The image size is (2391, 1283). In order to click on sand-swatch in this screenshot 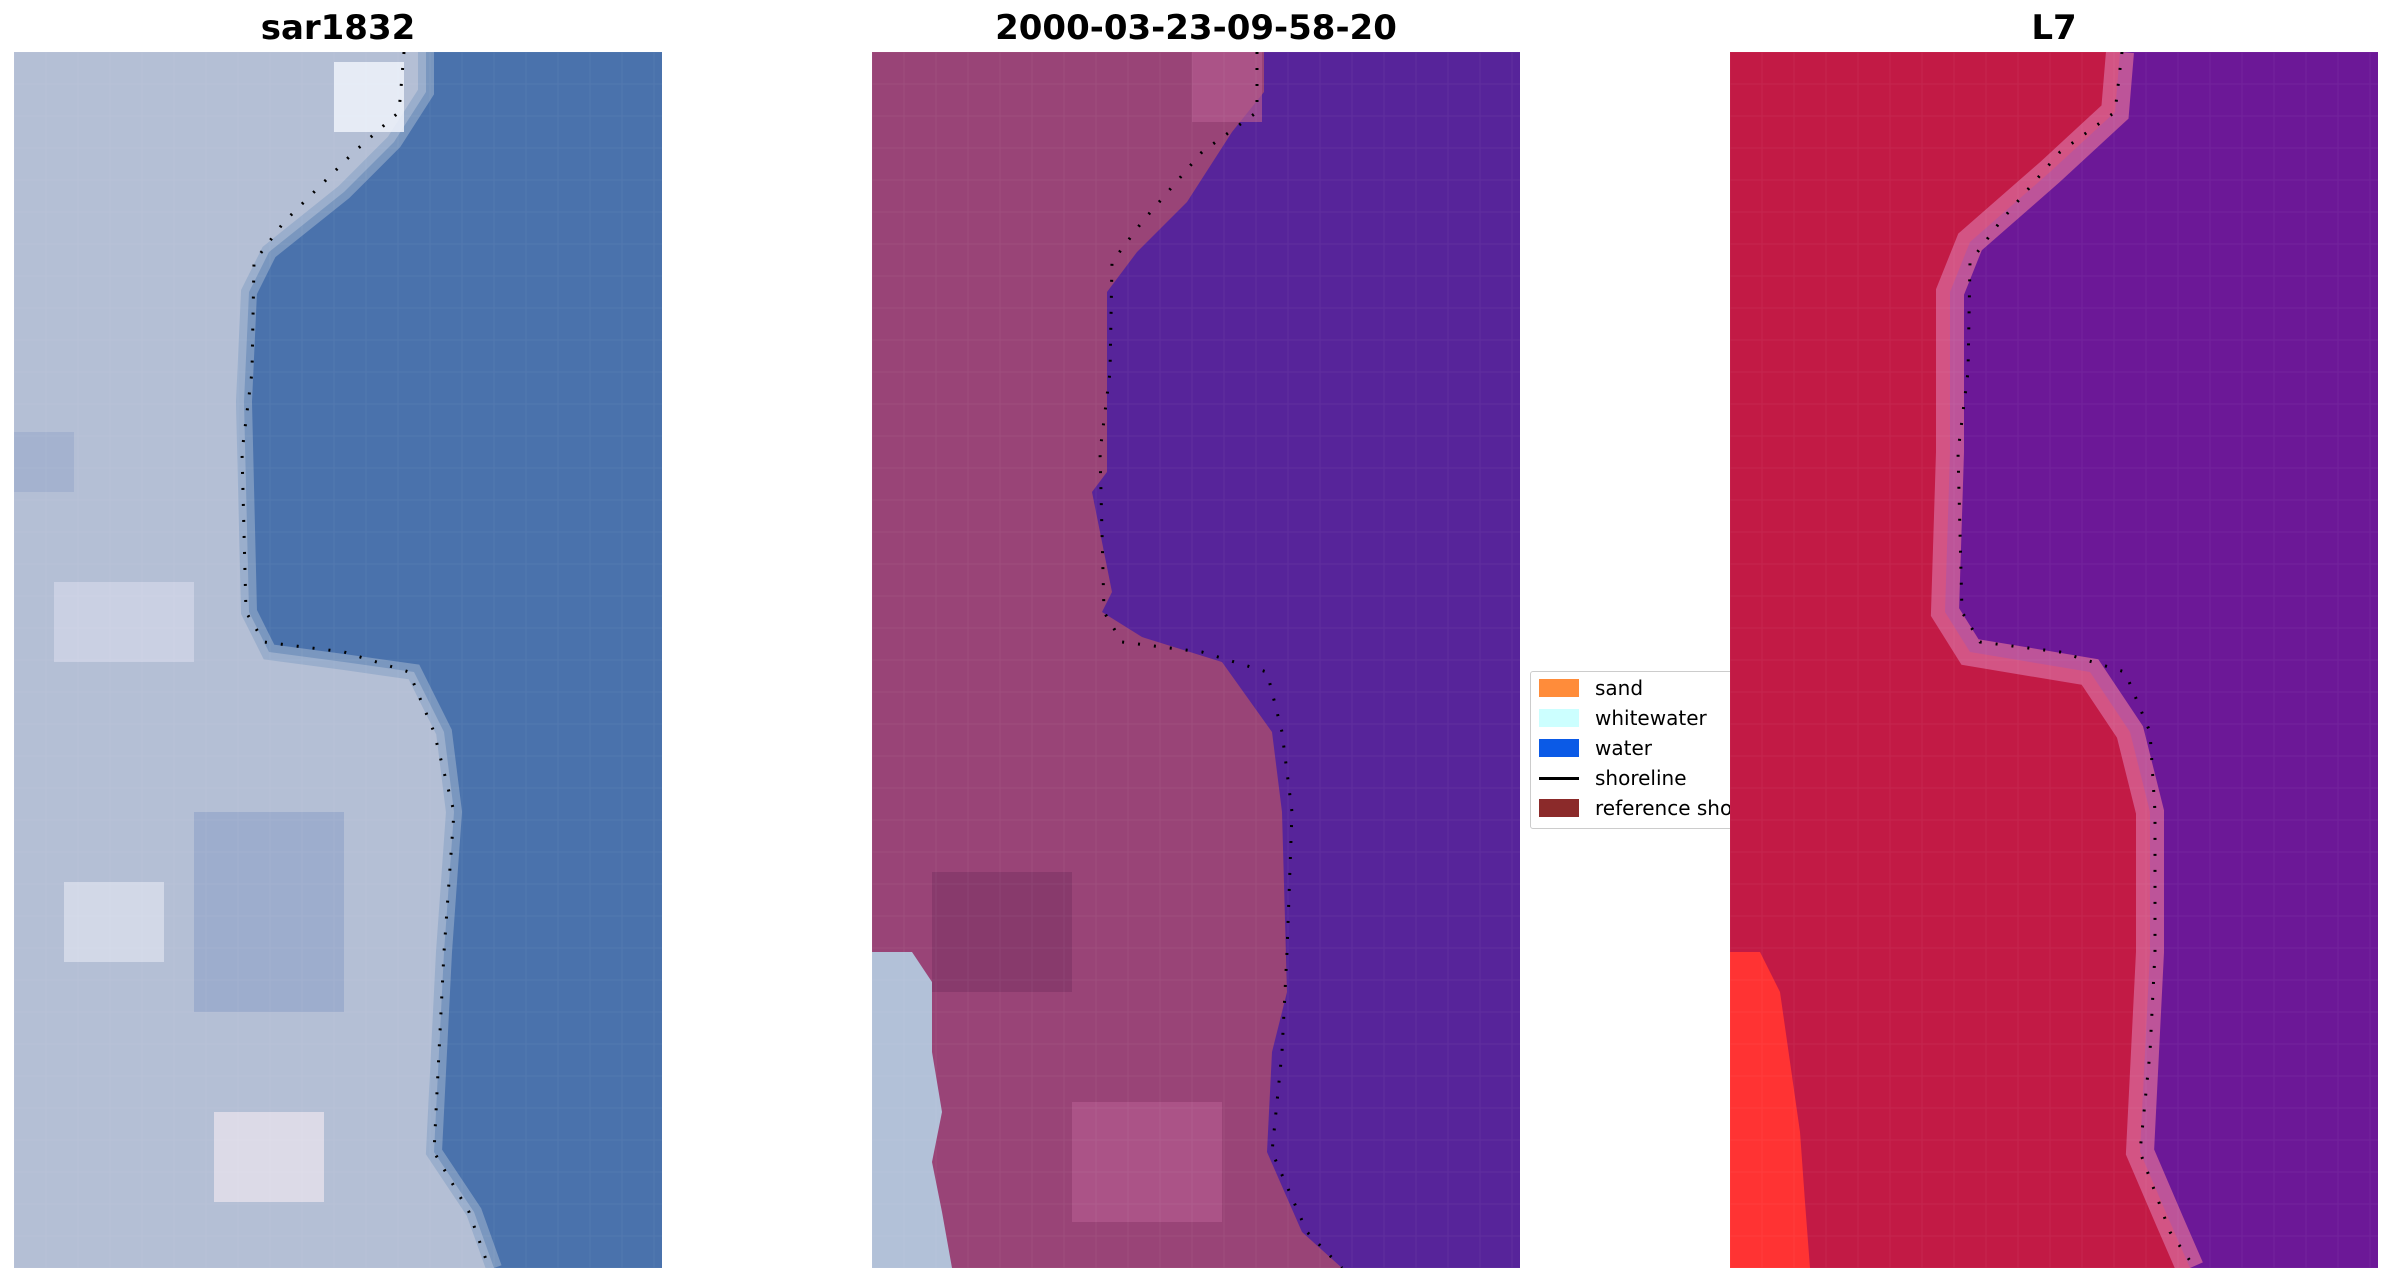, I will do `click(1559, 688)`.